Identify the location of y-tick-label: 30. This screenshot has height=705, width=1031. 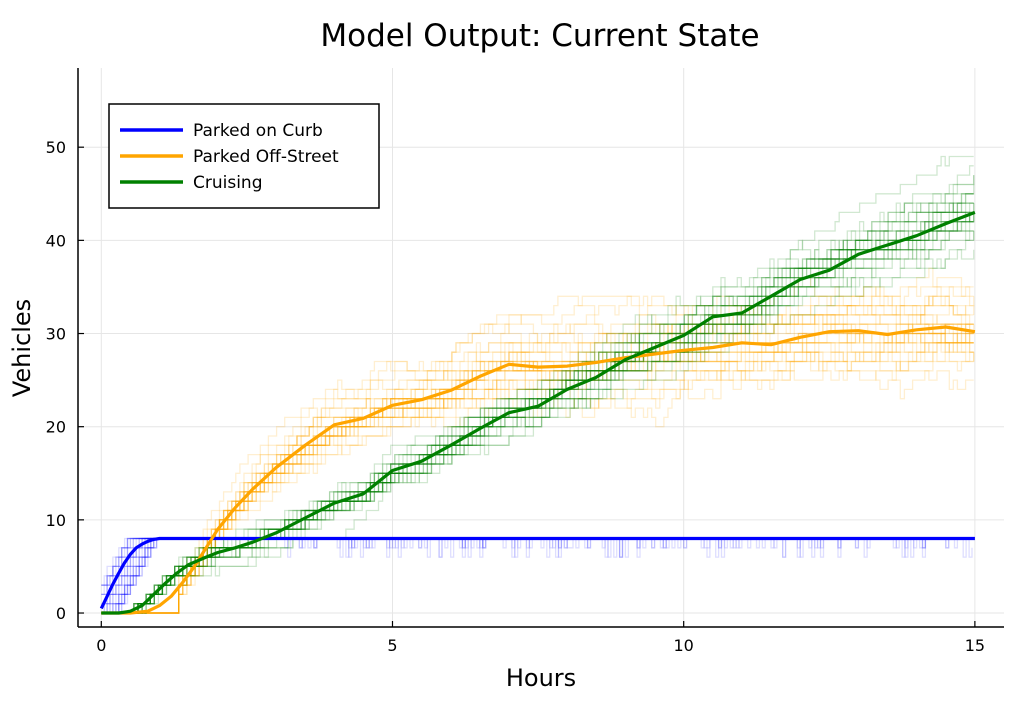
(56, 334).